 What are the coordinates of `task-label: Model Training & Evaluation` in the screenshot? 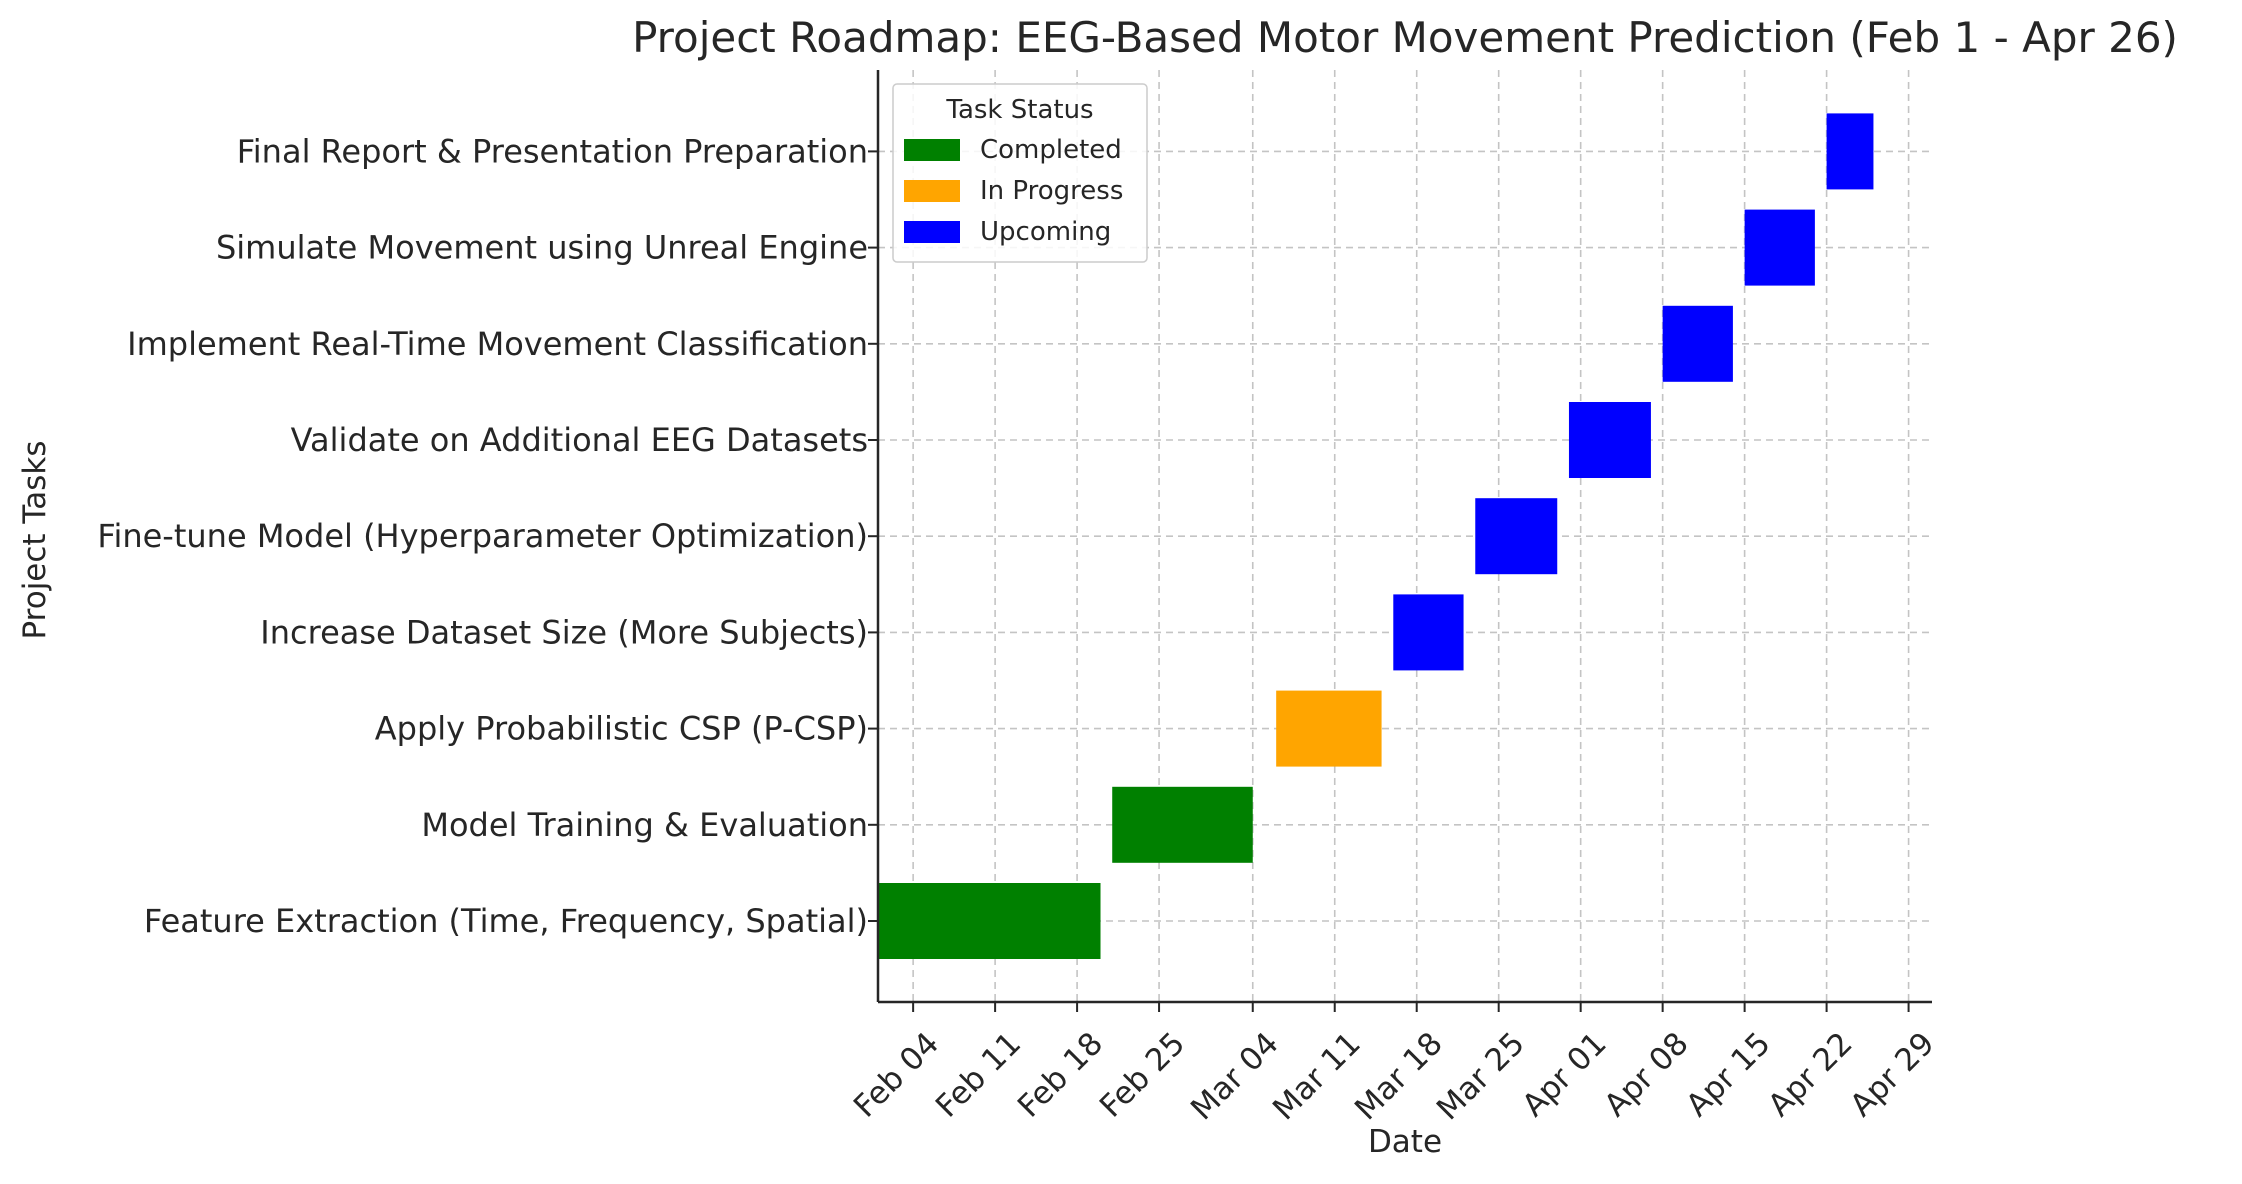 It's located at (644, 825).